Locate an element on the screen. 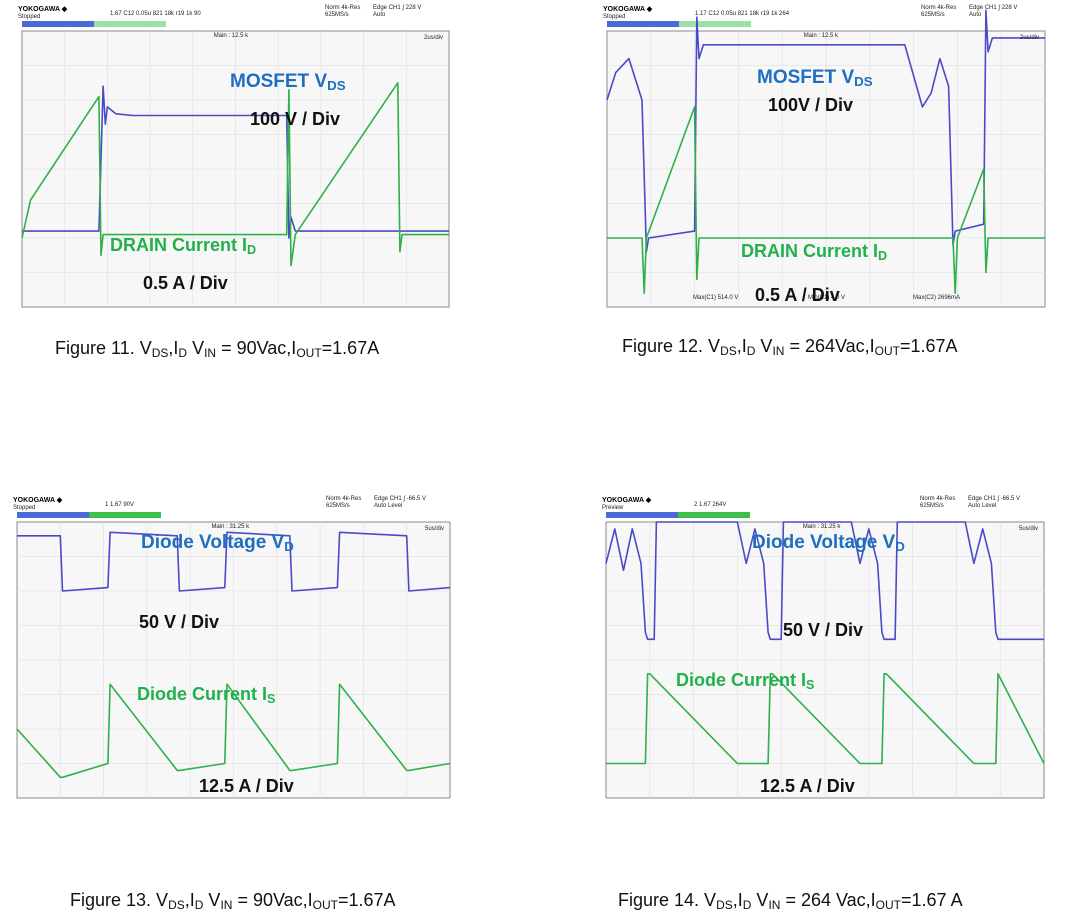 Image resolution: width=1075 pixels, height=917 pixels. annotation-1: 100 V / Div is located at coordinates (295, 119).